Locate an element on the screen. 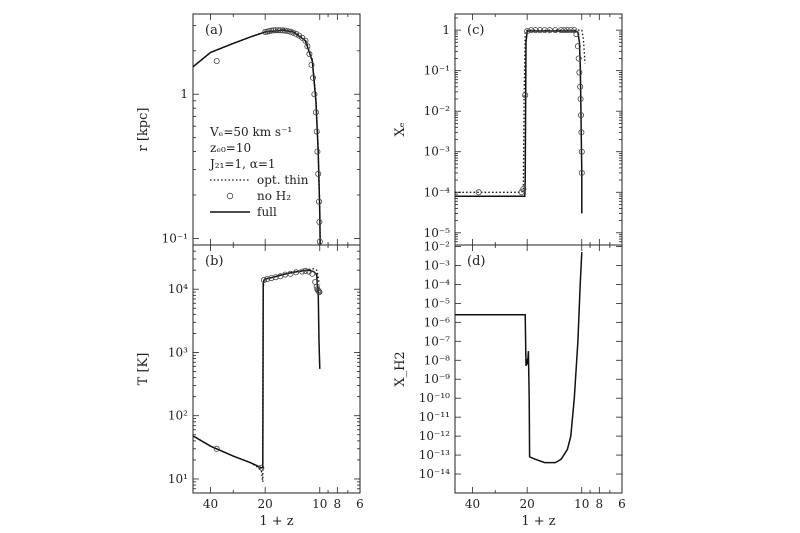 This screenshot has width=800, height=533. y-tick-label: 10⁻⁹ is located at coordinates (437, 379).